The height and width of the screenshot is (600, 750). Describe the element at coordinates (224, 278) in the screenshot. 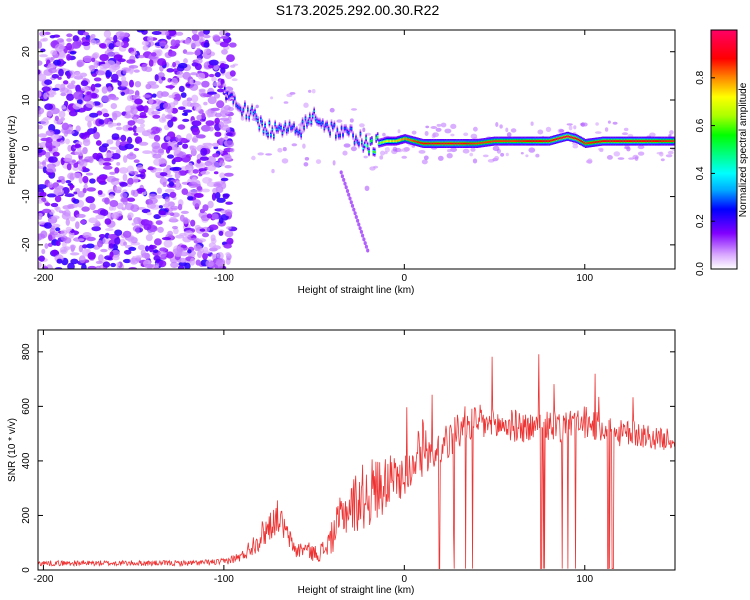

I see `x-tick-label: -100` at that location.